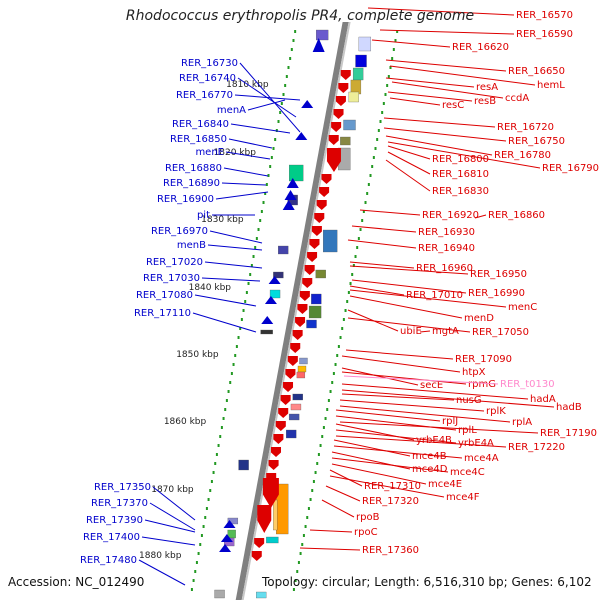  What do you see at coordinates (200, 124) in the screenshot?
I see `gene-label: RER_16840` at bounding box center [200, 124].